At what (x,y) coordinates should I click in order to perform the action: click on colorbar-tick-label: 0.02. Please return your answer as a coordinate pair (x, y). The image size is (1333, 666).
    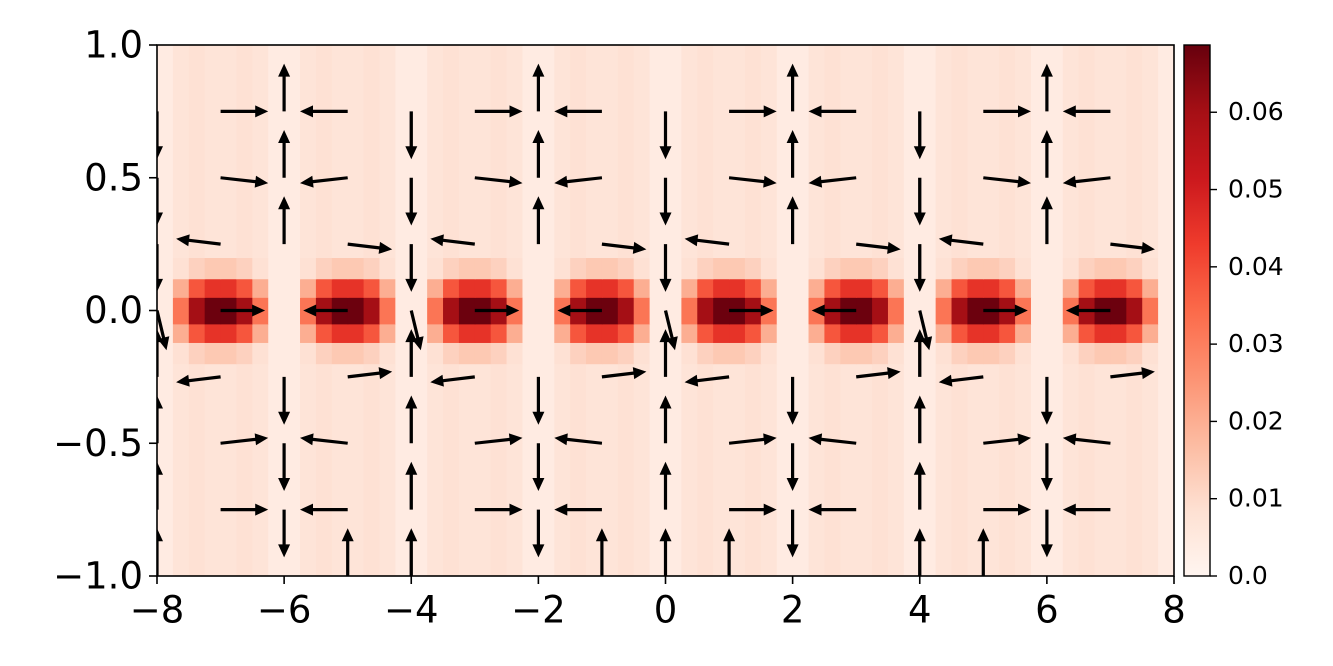
    Looking at the image, I should click on (1256, 420).